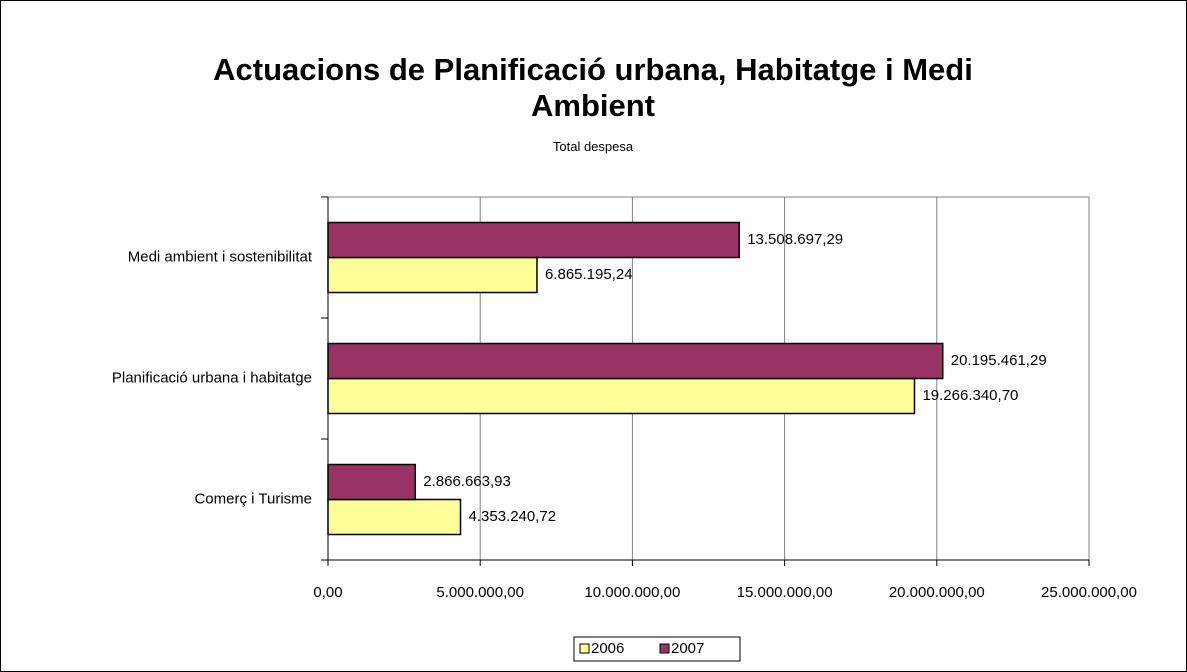  What do you see at coordinates (467, 481) in the screenshot?
I see `value-label: 2.866.663,93` at bounding box center [467, 481].